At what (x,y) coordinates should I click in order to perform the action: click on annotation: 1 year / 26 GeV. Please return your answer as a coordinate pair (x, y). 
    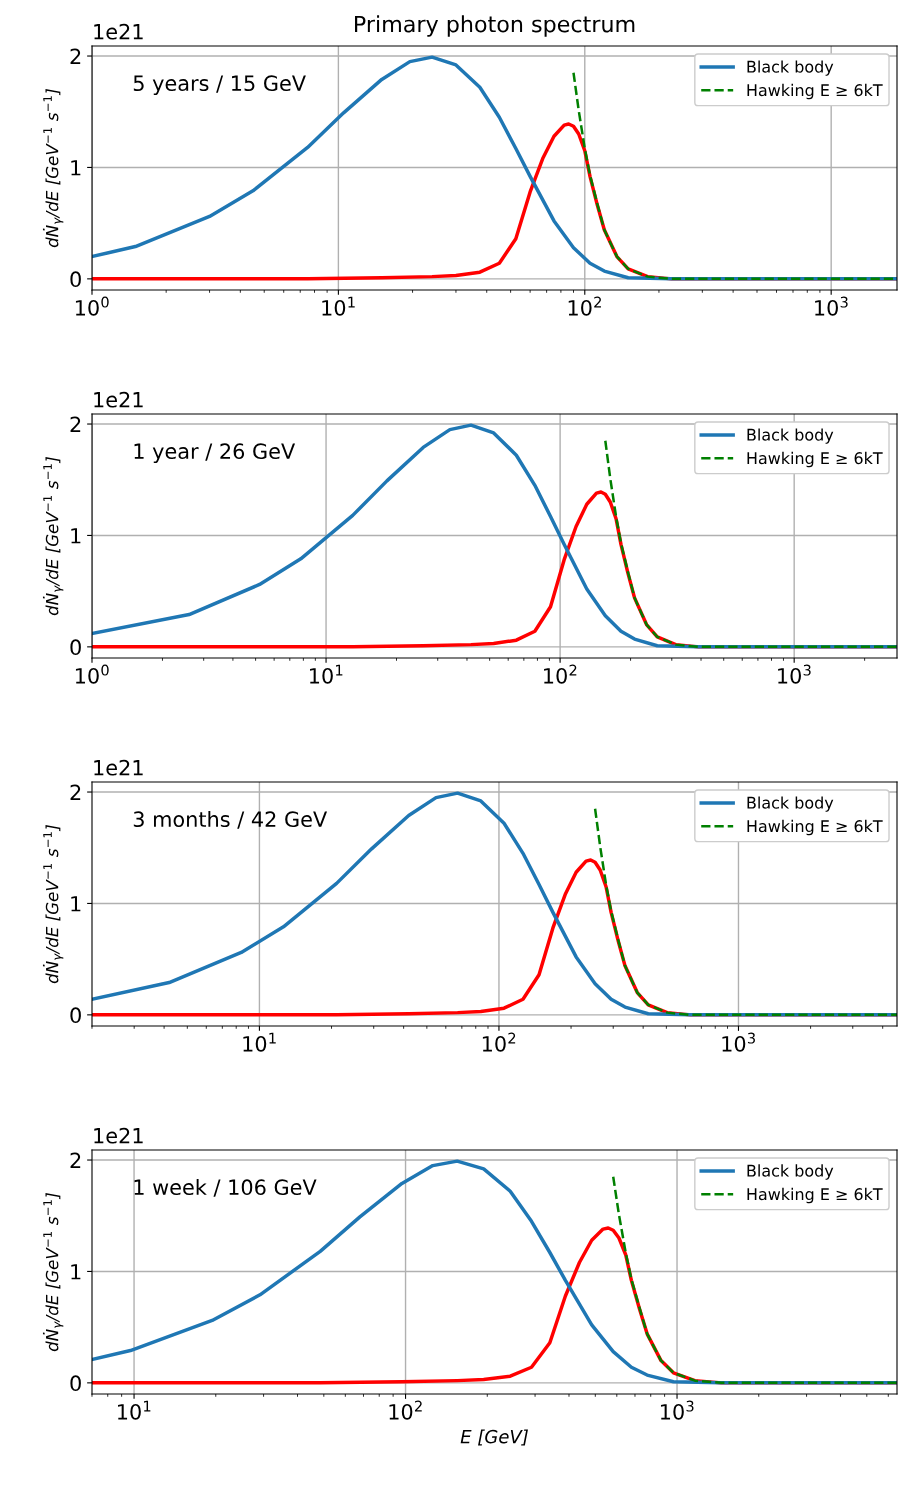
    Looking at the image, I should click on (215, 453).